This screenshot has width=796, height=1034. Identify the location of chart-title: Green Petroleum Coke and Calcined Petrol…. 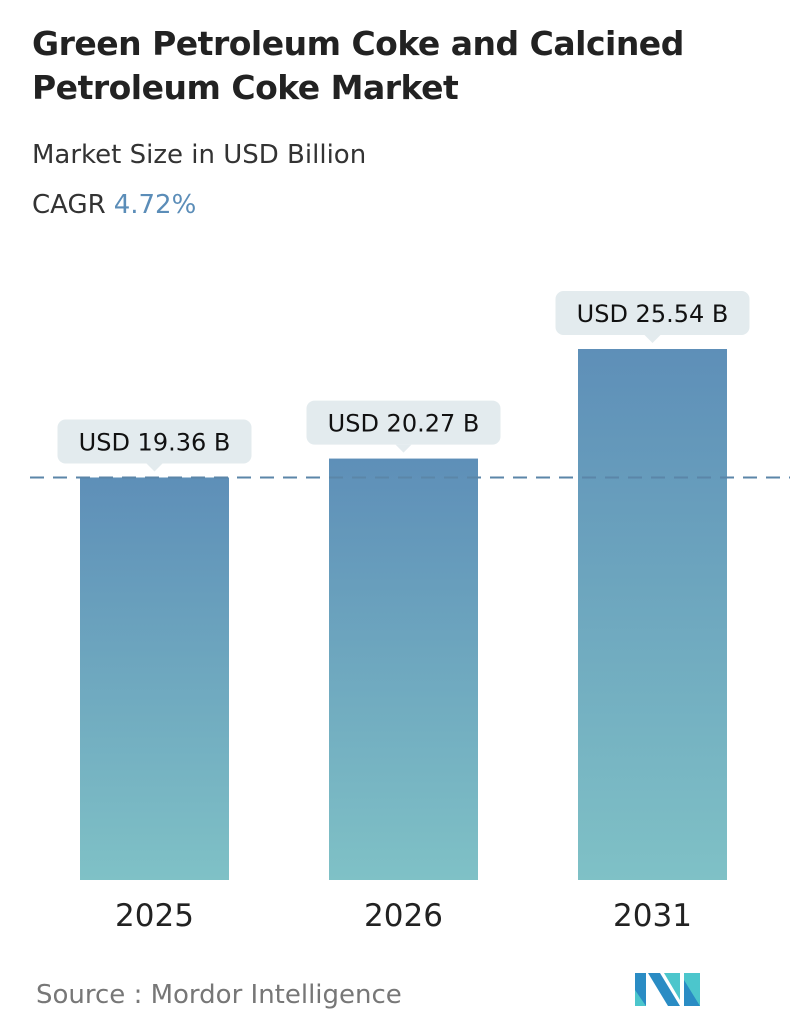
(358, 65).